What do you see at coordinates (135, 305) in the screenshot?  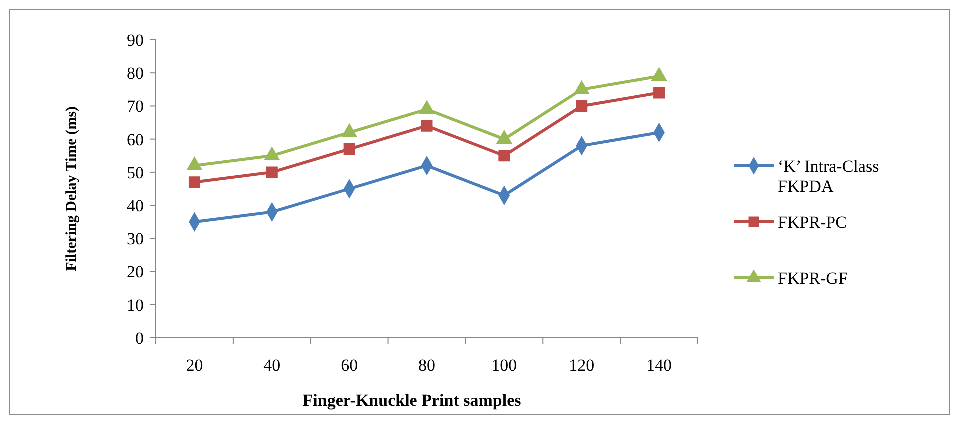 I see `y-tick-label: 10` at bounding box center [135, 305].